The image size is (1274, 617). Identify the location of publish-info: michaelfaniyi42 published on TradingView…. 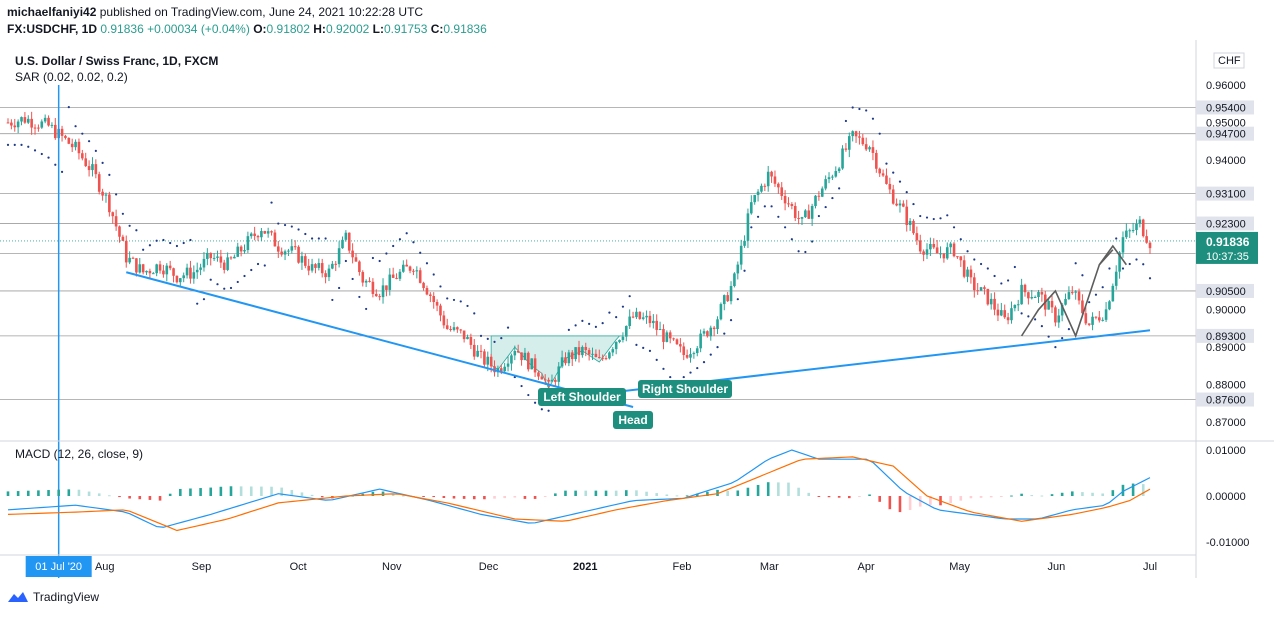
(215, 12).